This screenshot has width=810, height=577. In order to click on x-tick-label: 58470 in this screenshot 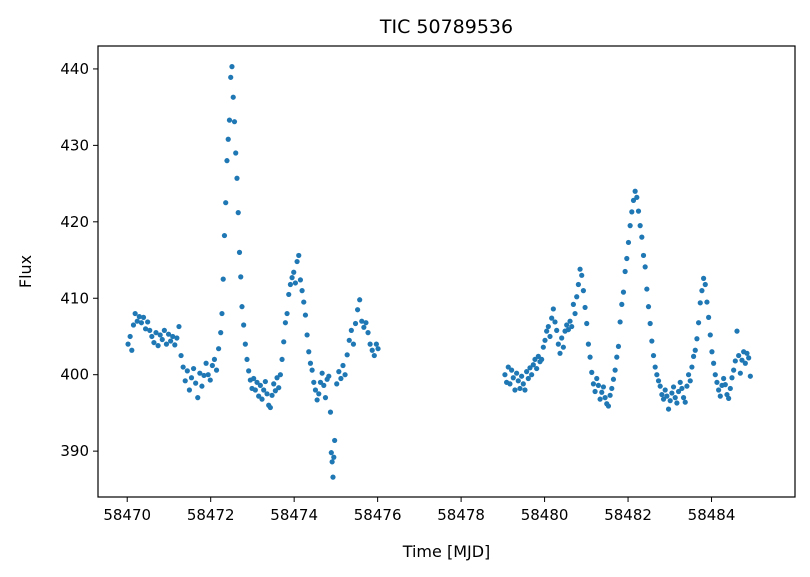, I will do `click(127, 515)`.